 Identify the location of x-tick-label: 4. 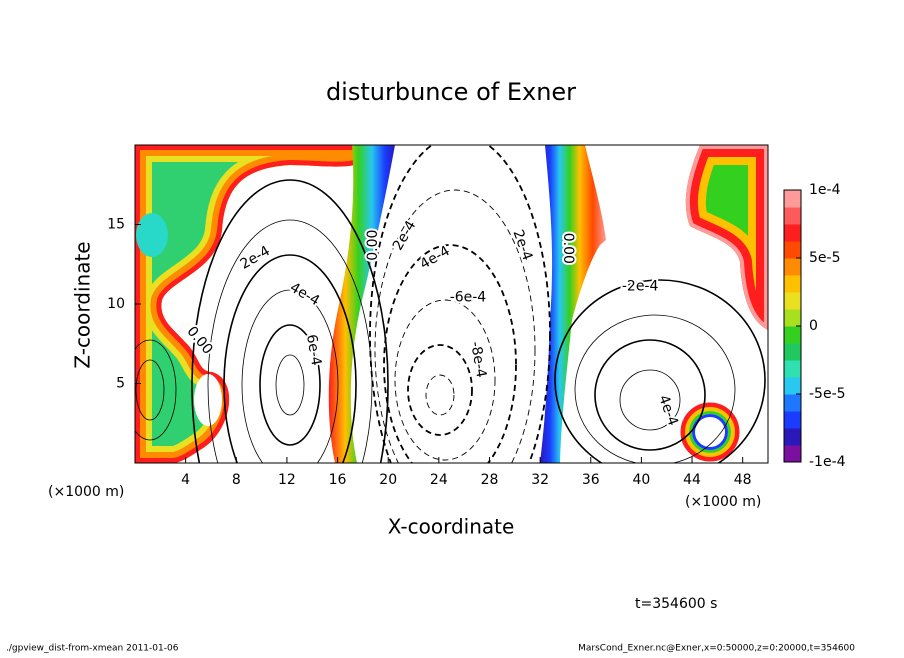
(185, 480).